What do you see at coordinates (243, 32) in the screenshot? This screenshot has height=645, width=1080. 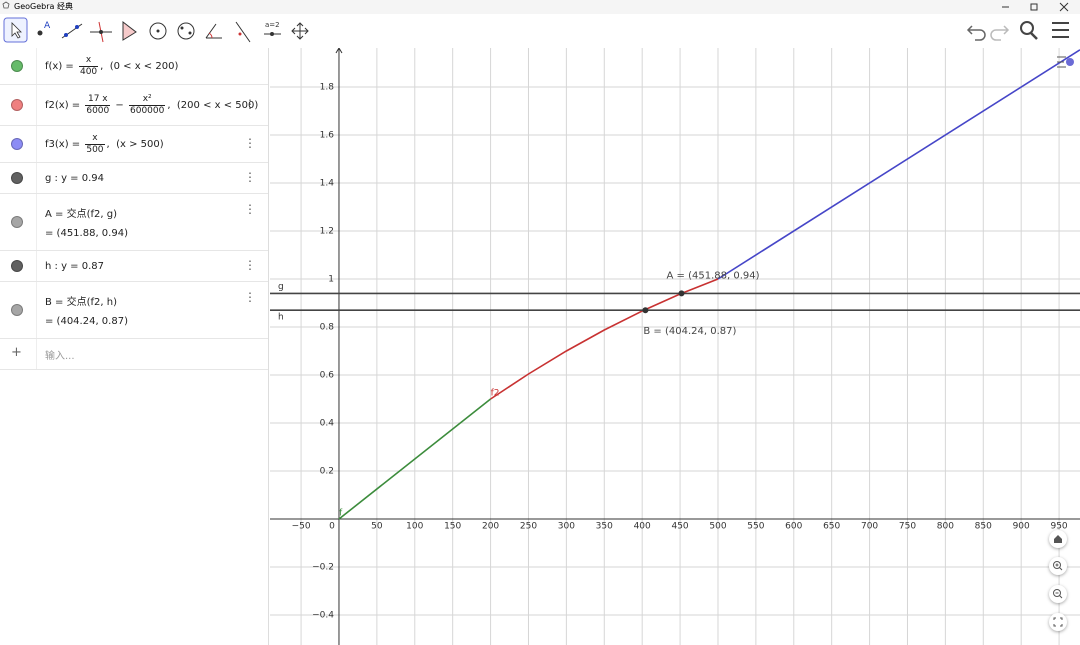 I see `tool-reflect` at bounding box center [243, 32].